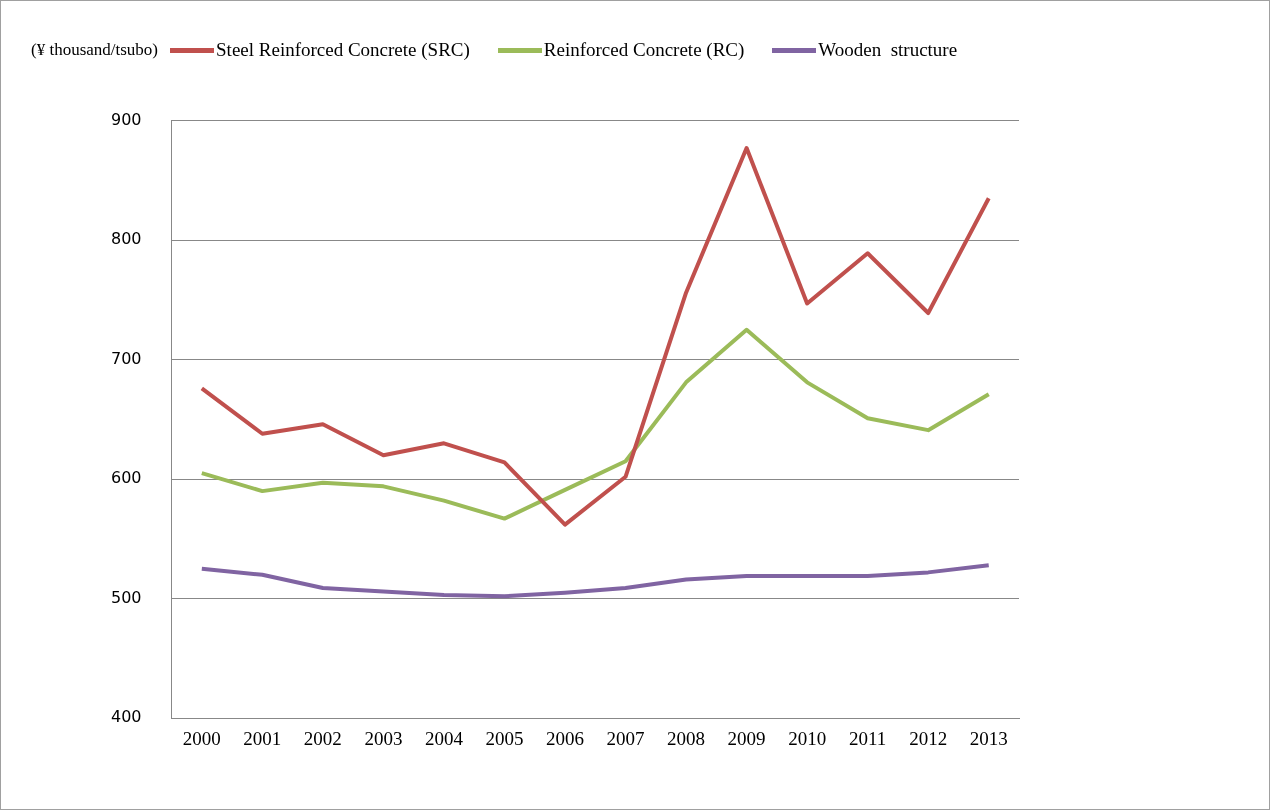  What do you see at coordinates (95, 50) in the screenshot?
I see `y-axis-title: (¥ thousand/tsubo)` at bounding box center [95, 50].